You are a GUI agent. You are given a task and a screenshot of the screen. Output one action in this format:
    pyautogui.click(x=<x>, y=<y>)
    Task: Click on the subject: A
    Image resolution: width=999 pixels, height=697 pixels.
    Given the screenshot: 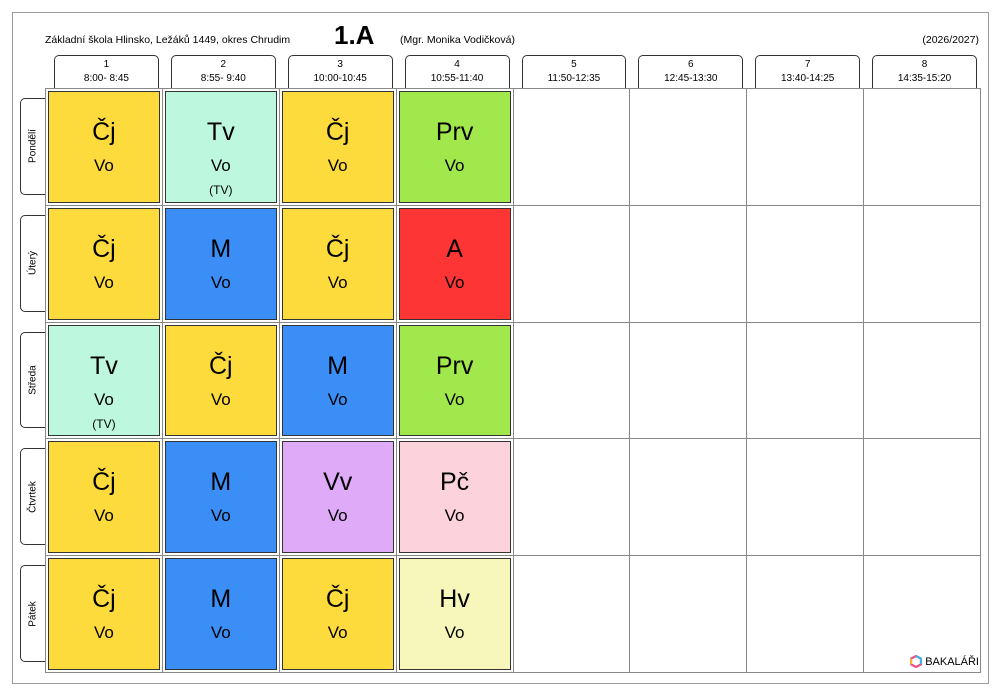 What is the action you would take?
    pyautogui.click(x=454, y=248)
    